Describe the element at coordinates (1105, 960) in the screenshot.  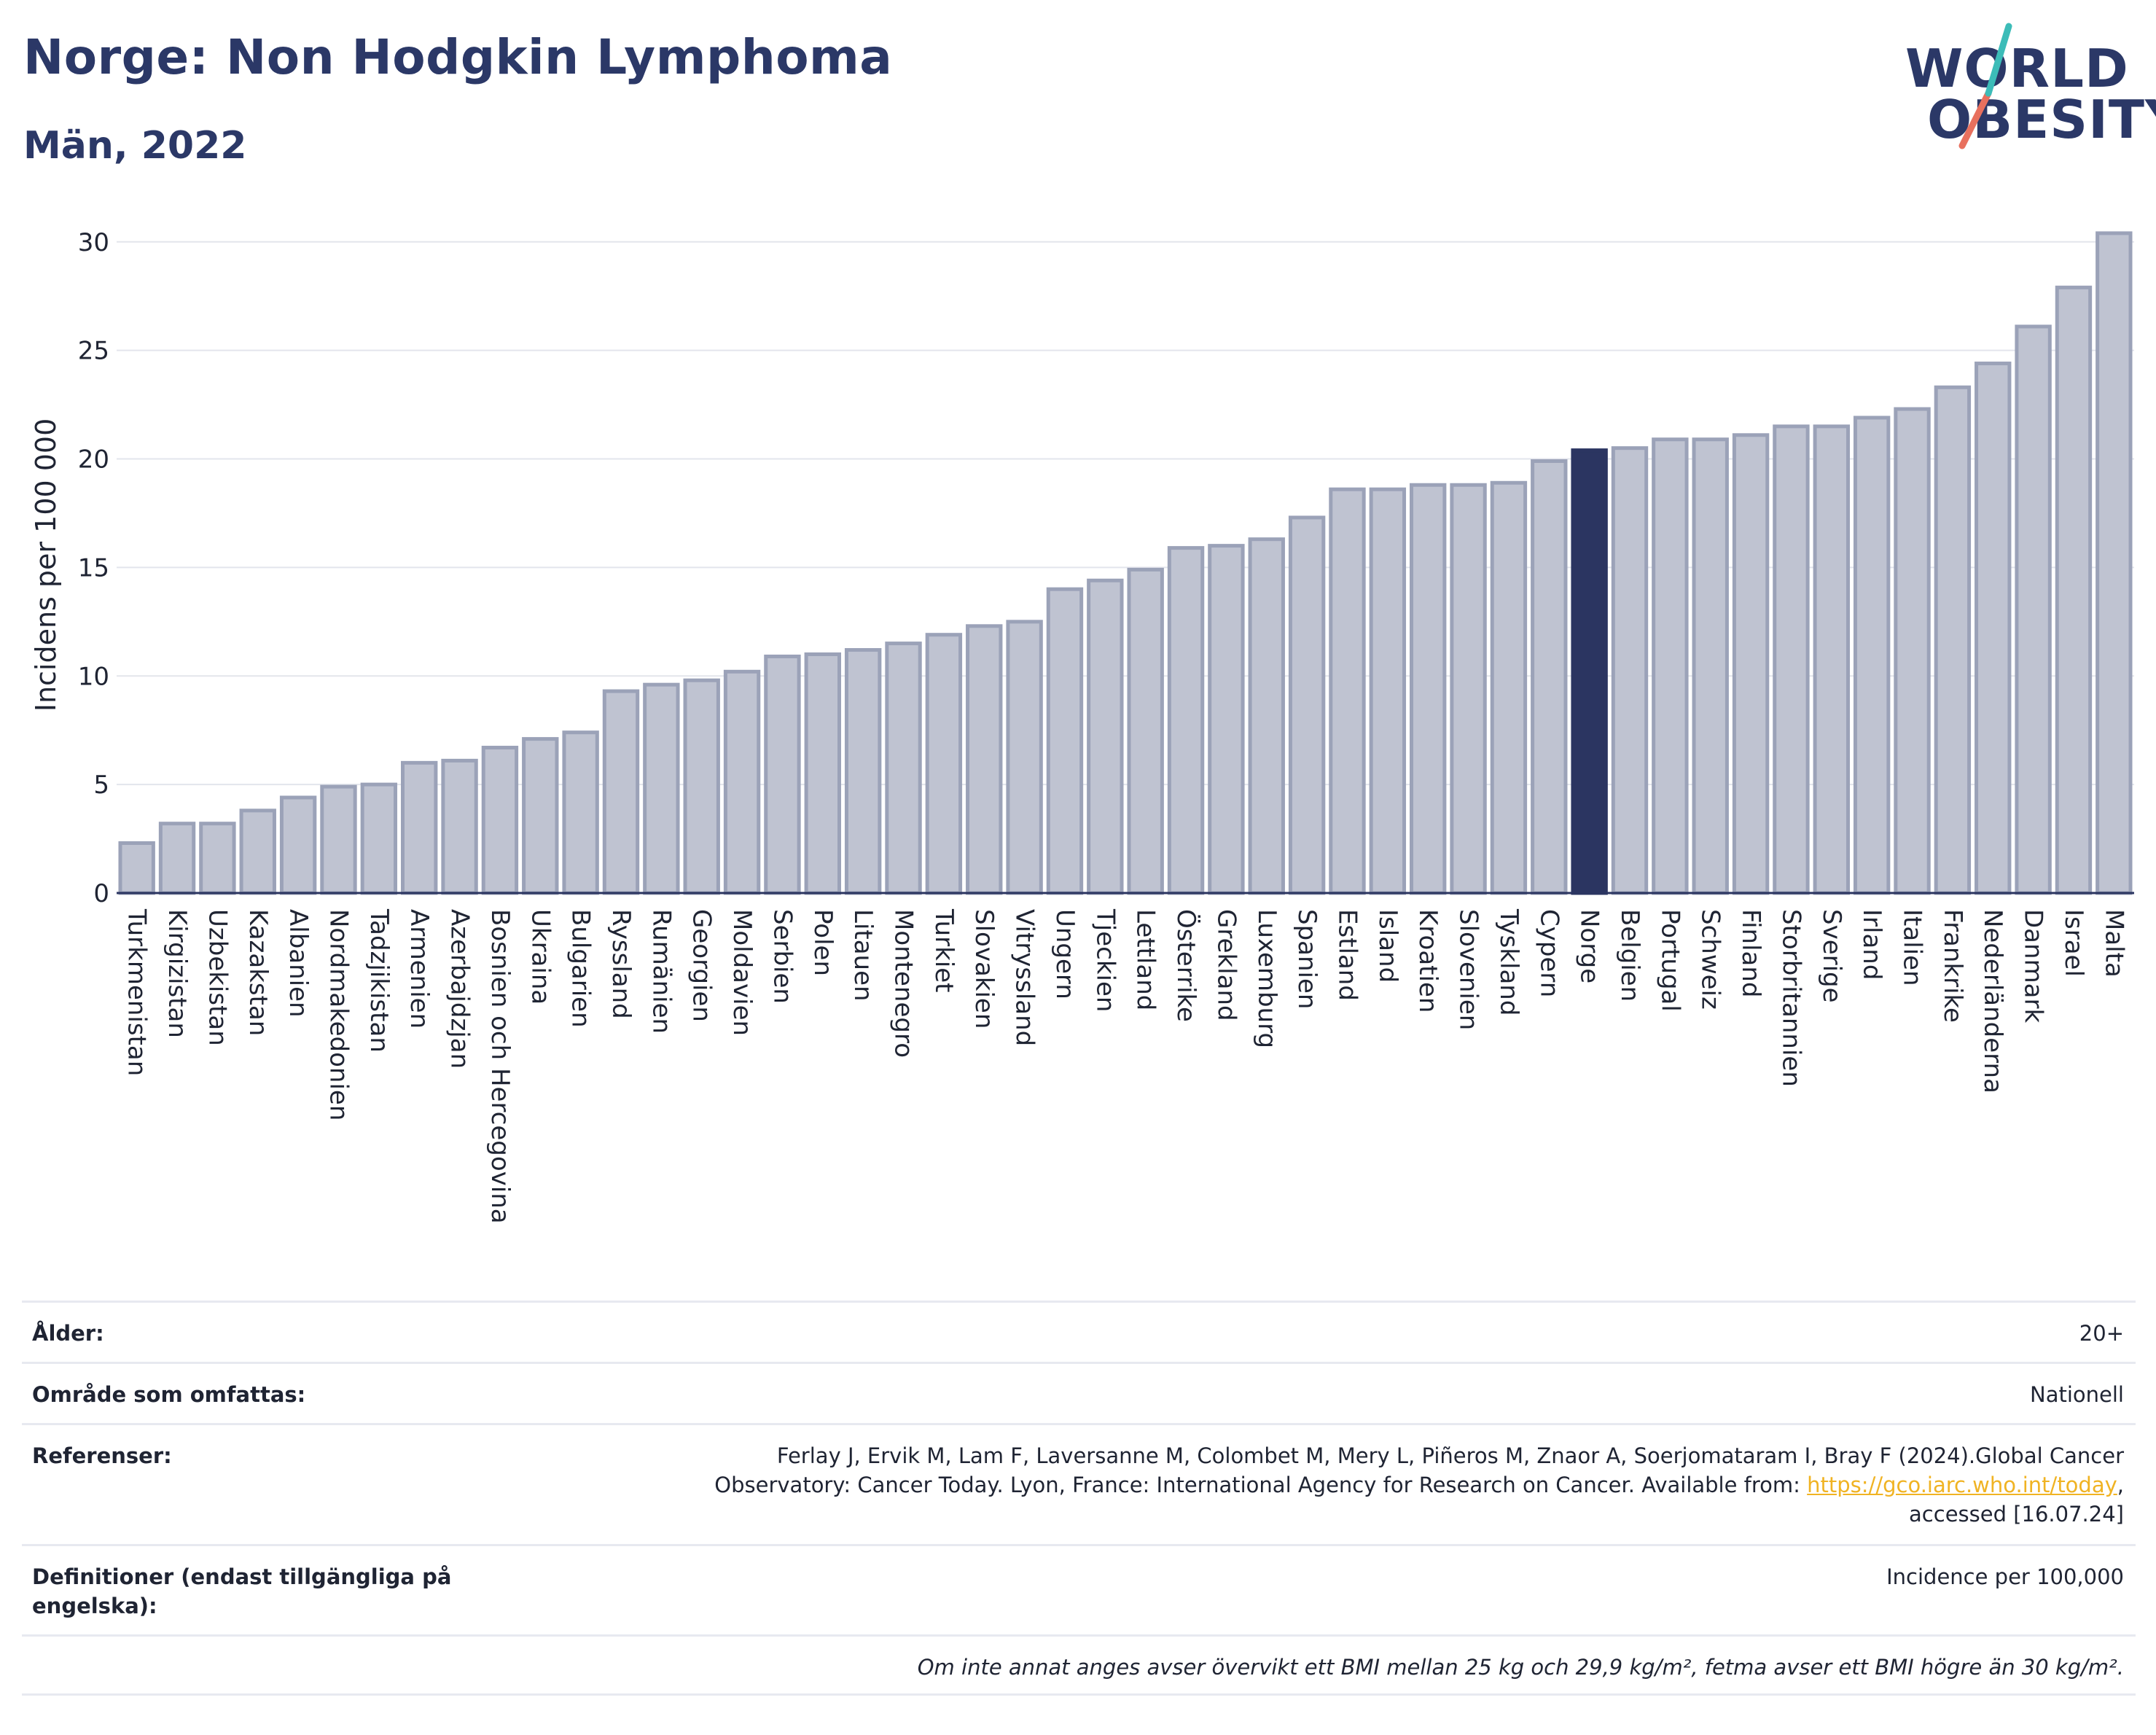
I see `x-tick-label: Tjeckien` at that location.